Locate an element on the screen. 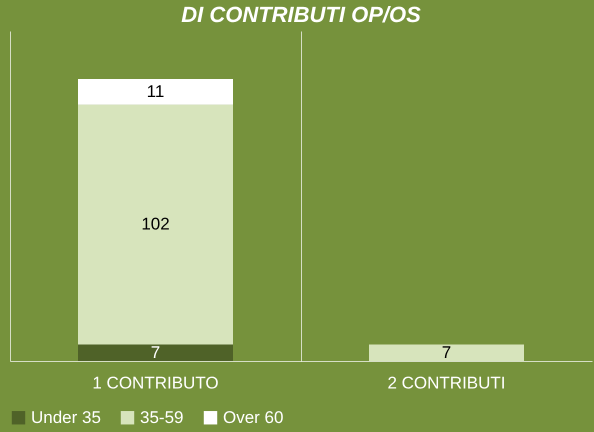 This screenshot has width=594, height=432. legend-label: 35-59 is located at coordinates (162, 417).